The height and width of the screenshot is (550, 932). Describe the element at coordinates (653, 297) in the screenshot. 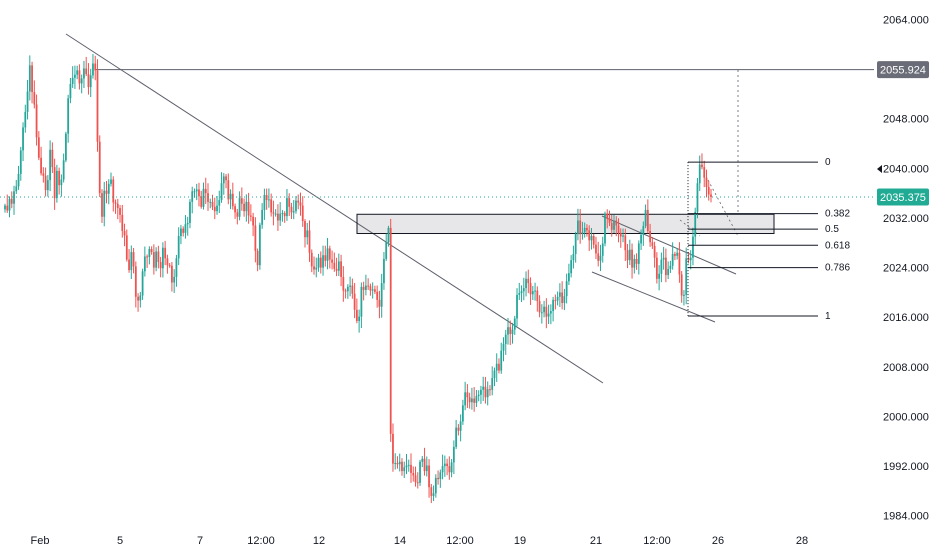

I see `channel-lower-line` at that location.